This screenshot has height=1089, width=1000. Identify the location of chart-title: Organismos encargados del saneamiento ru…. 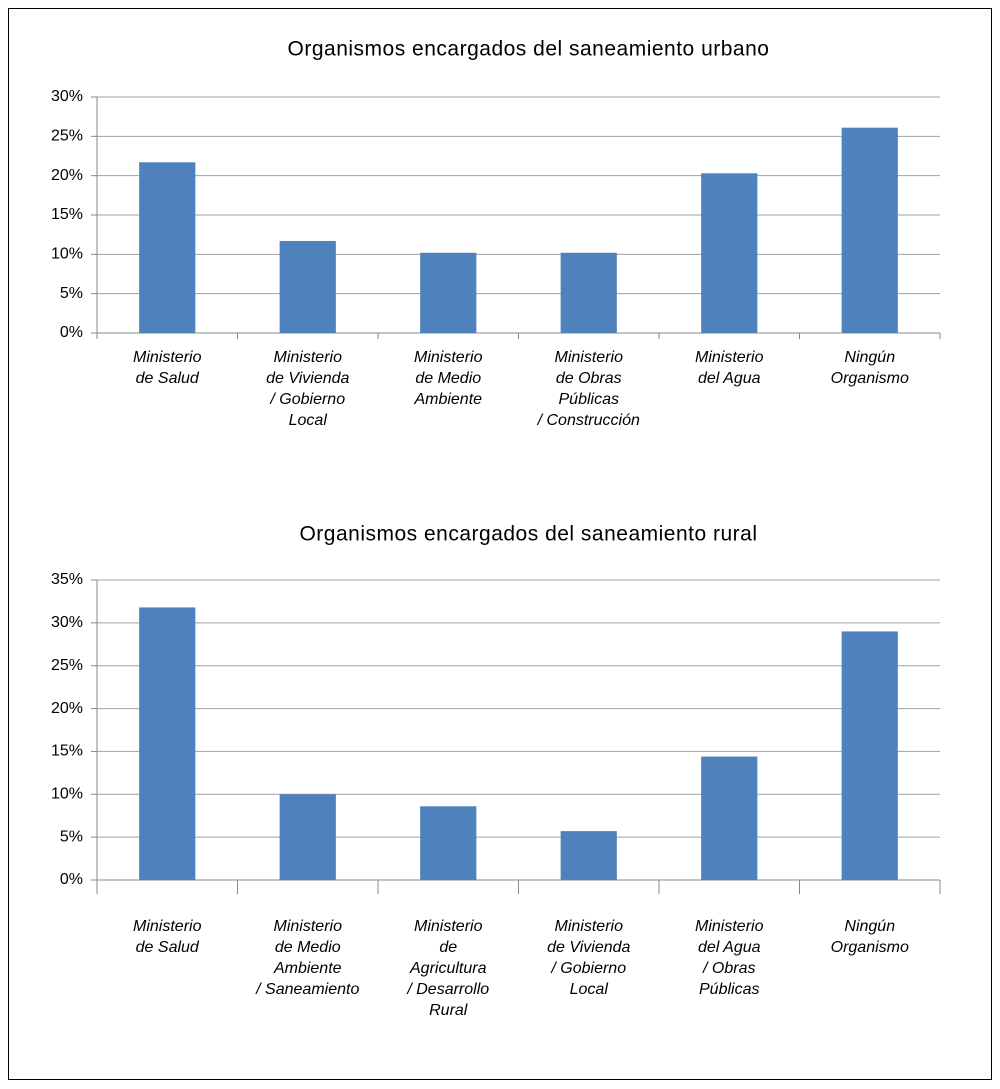
(528, 534).